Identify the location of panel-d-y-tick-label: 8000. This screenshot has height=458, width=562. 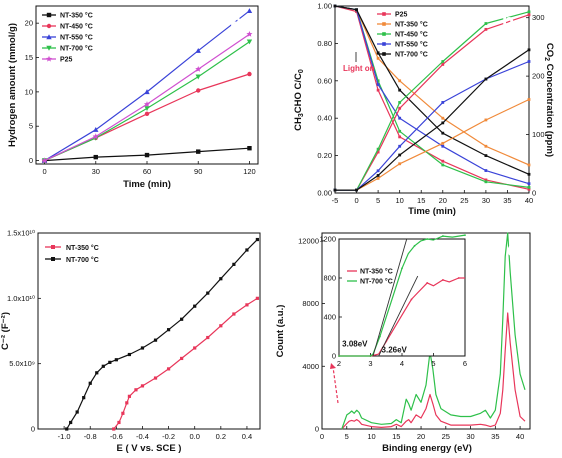
(310, 303).